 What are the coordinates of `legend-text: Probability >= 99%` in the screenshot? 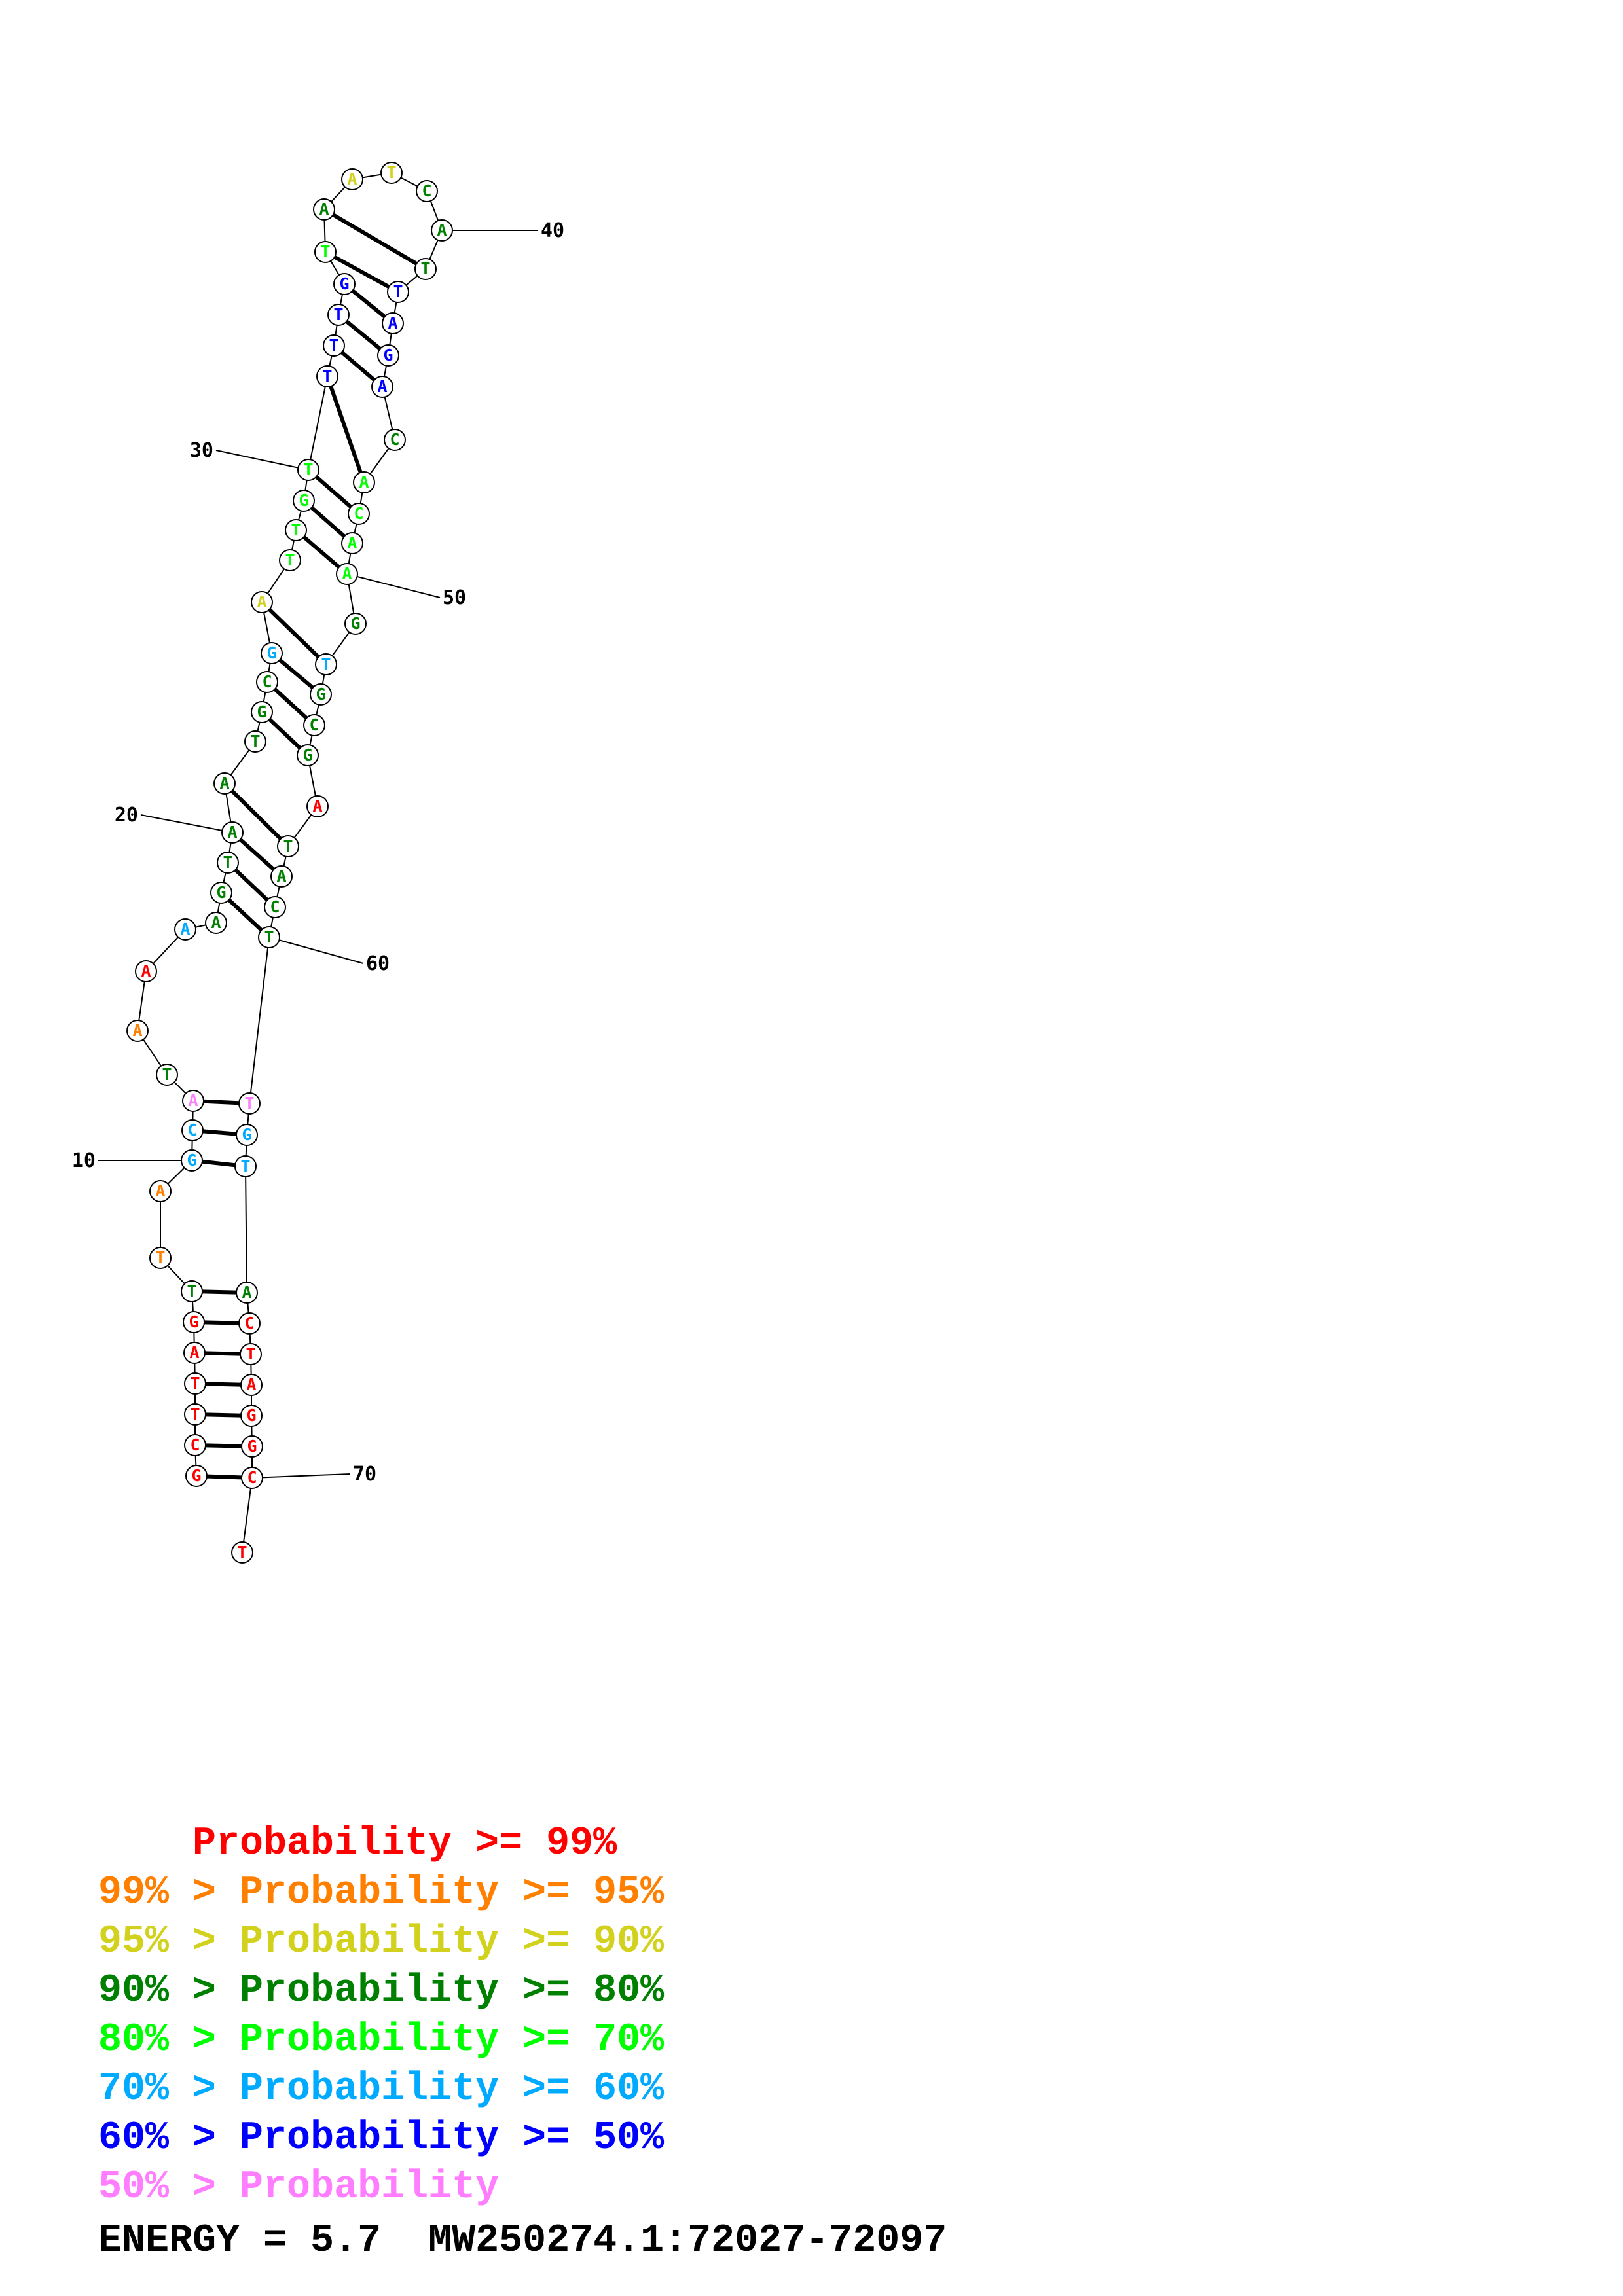 It's located at (404, 1843).